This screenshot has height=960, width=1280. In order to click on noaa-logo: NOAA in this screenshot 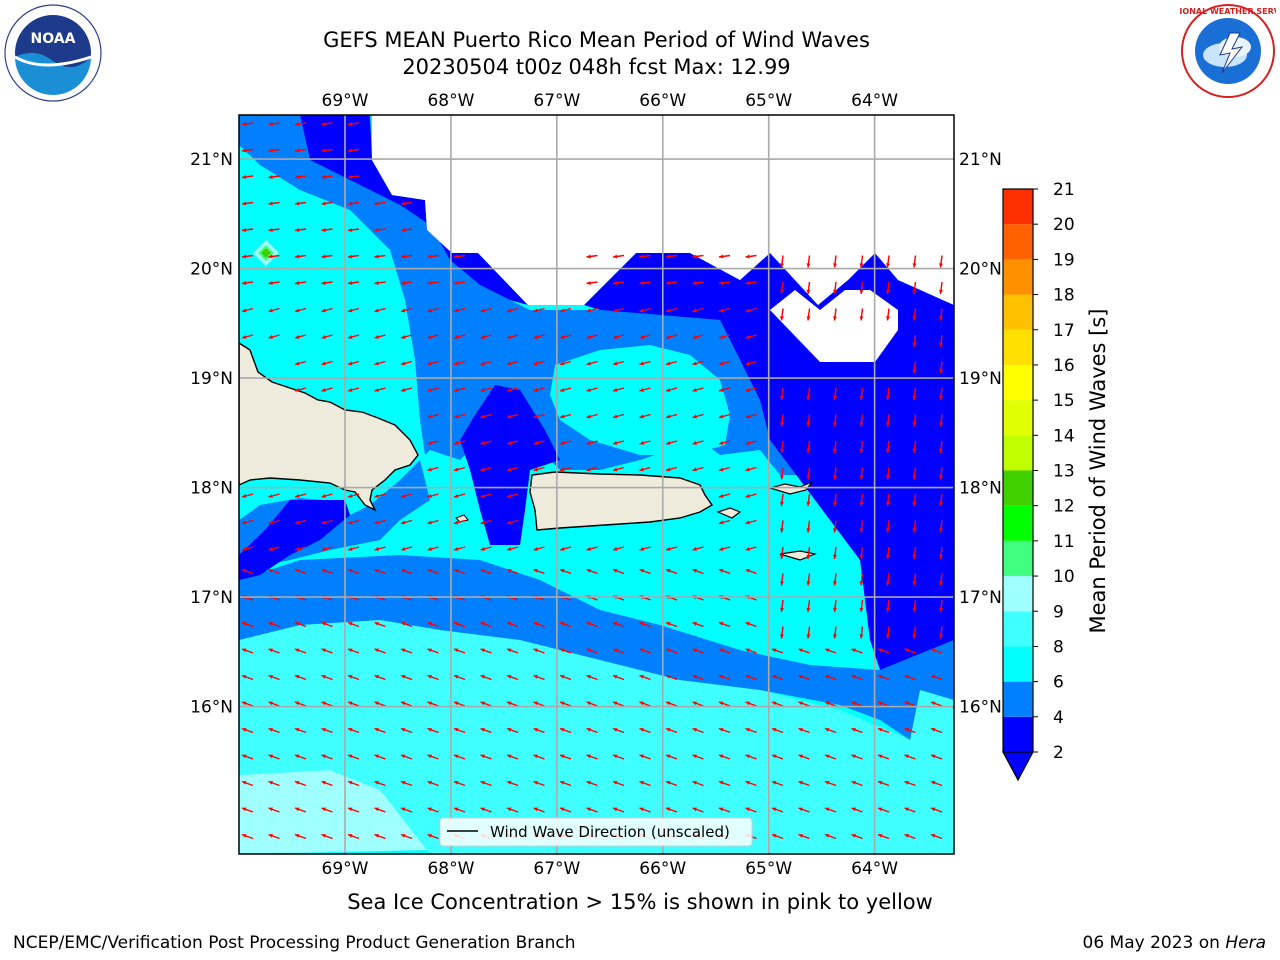, I will do `click(53, 53)`.